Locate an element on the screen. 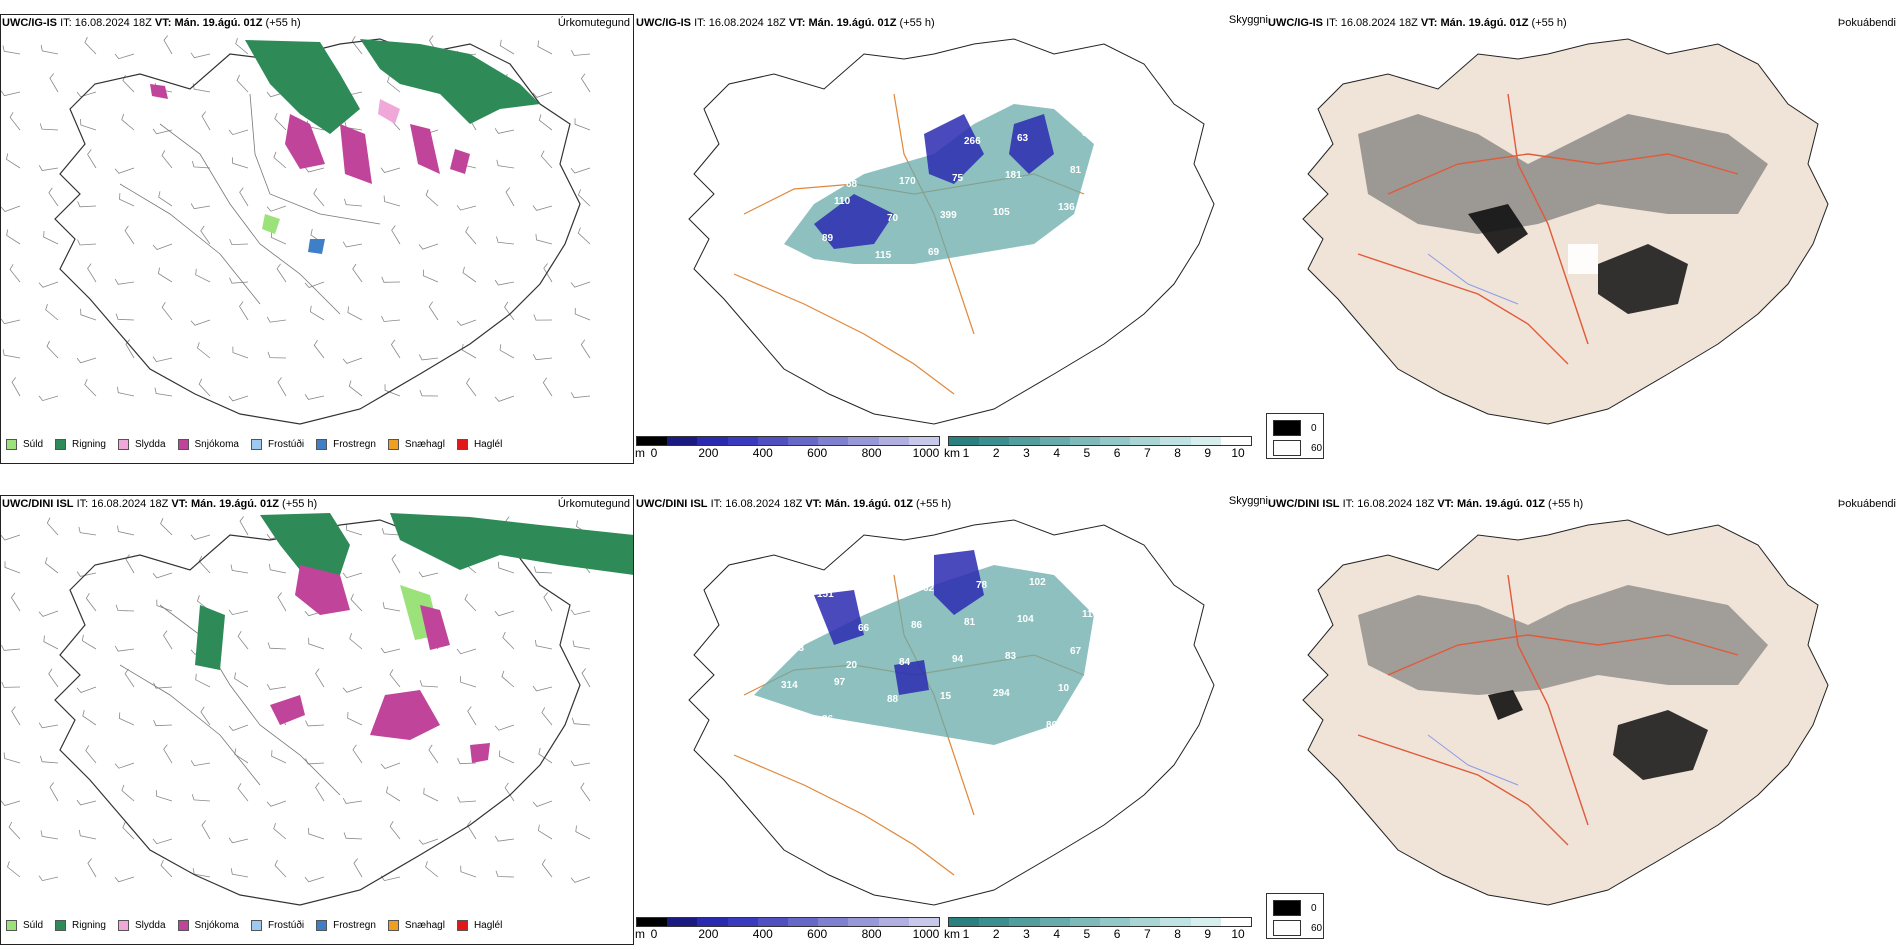 The image size is (1900, 950). visibility-unit: km is located at coordinates (952, 453).